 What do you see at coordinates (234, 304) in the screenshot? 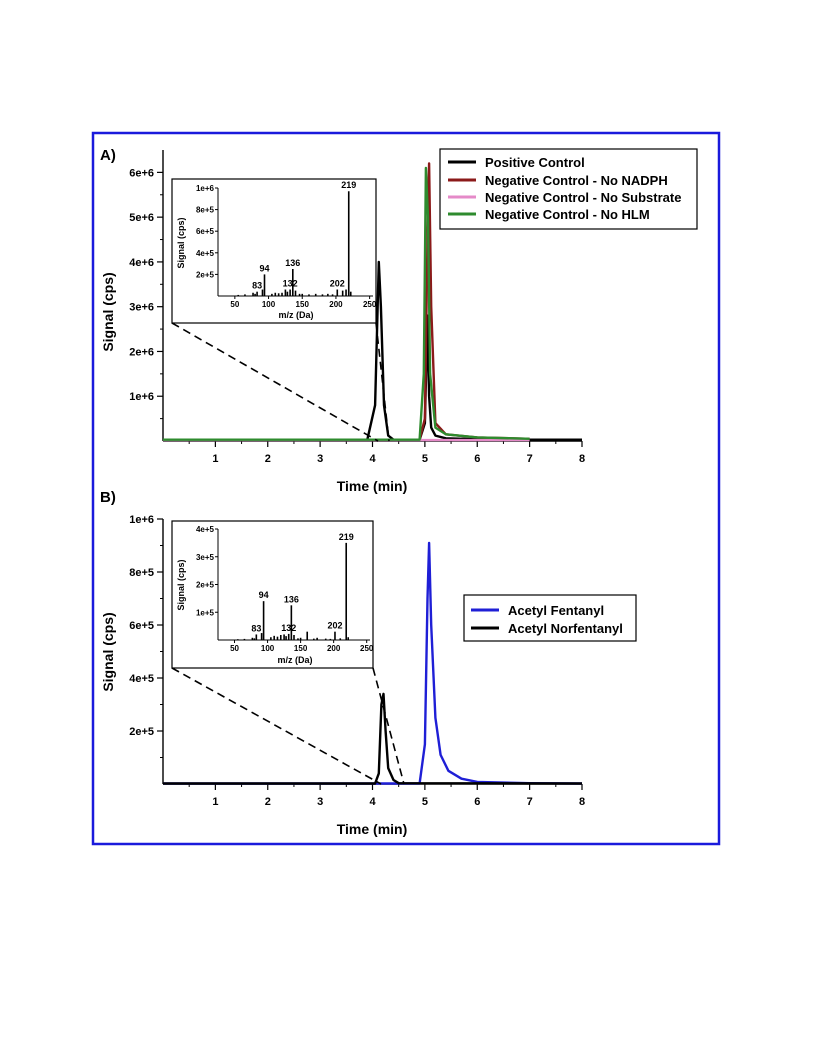
I see `panel-a-inset-x-tick-label: 50` at bounding box center [234, 304].